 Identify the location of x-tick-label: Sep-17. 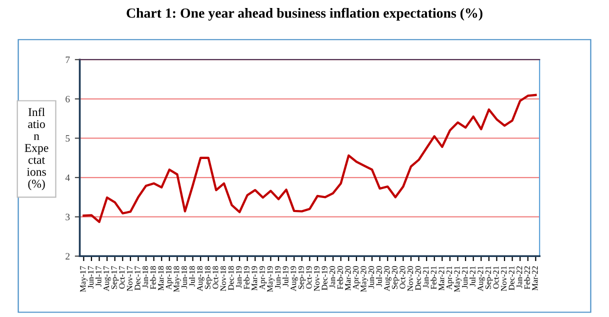
(115, 277).